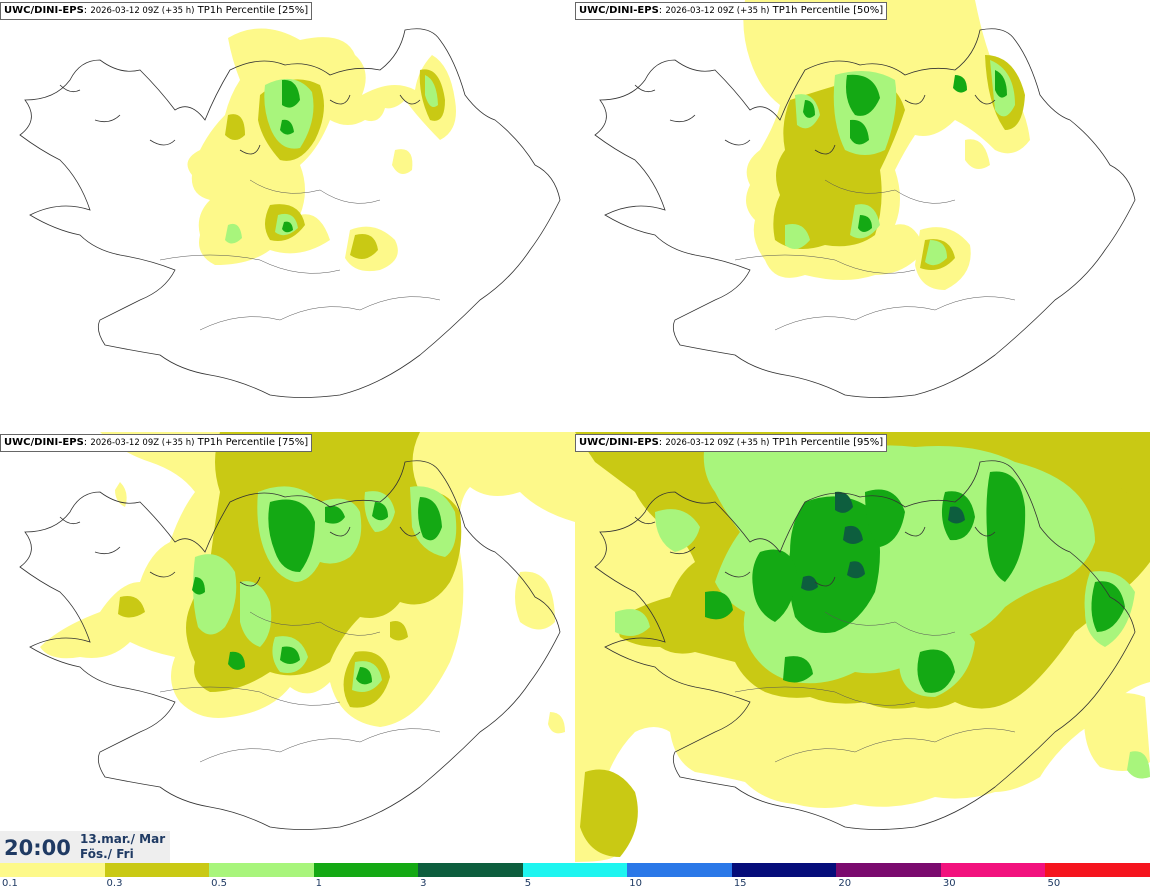 Image resolution: width=1150 pixels, height=891 pixels. I want to click on colorbar-tick-label: 0.1, so click(10, 883).